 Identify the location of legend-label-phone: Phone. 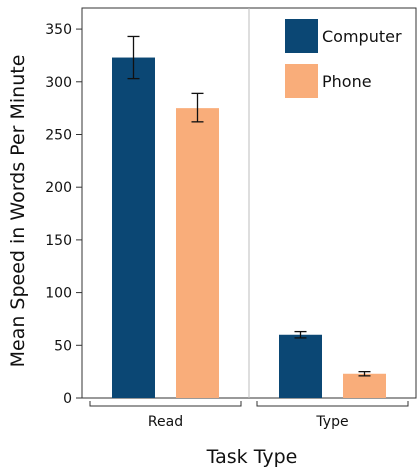
(347, 81).